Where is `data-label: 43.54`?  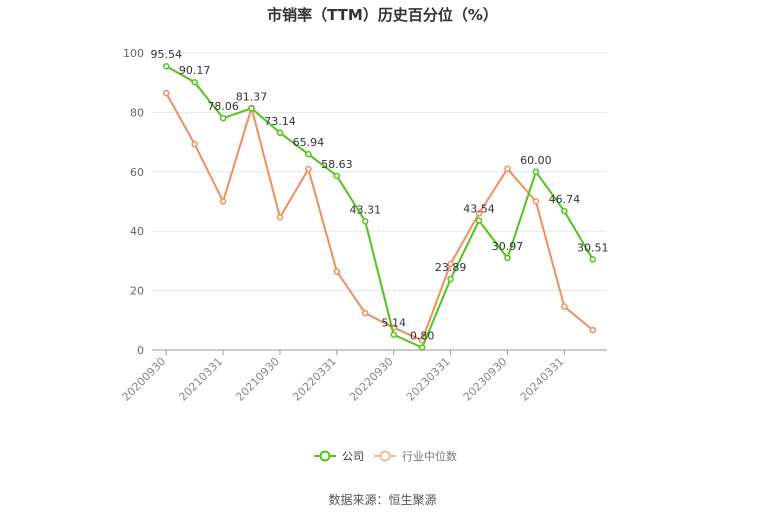
data-label: 43.54 is located at coordinates (479, 209).